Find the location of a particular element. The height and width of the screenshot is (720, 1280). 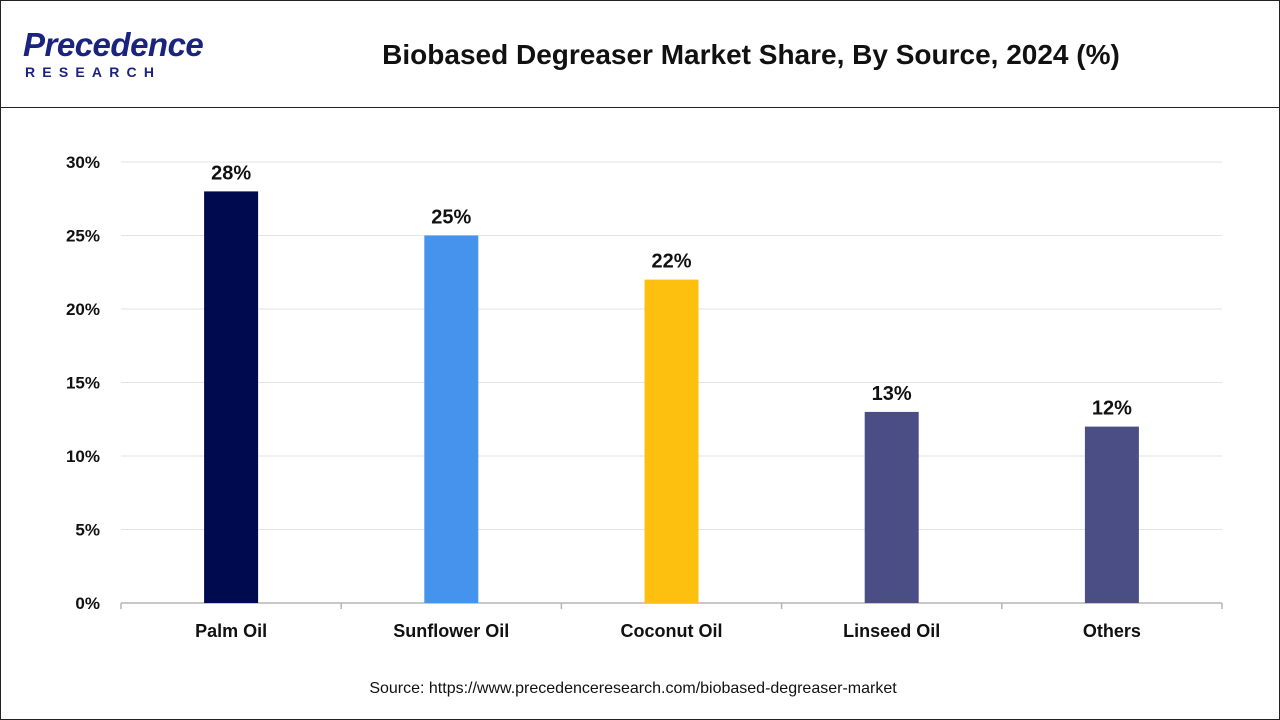

y-tick-label: 25% is located at coordinates (83, 236).